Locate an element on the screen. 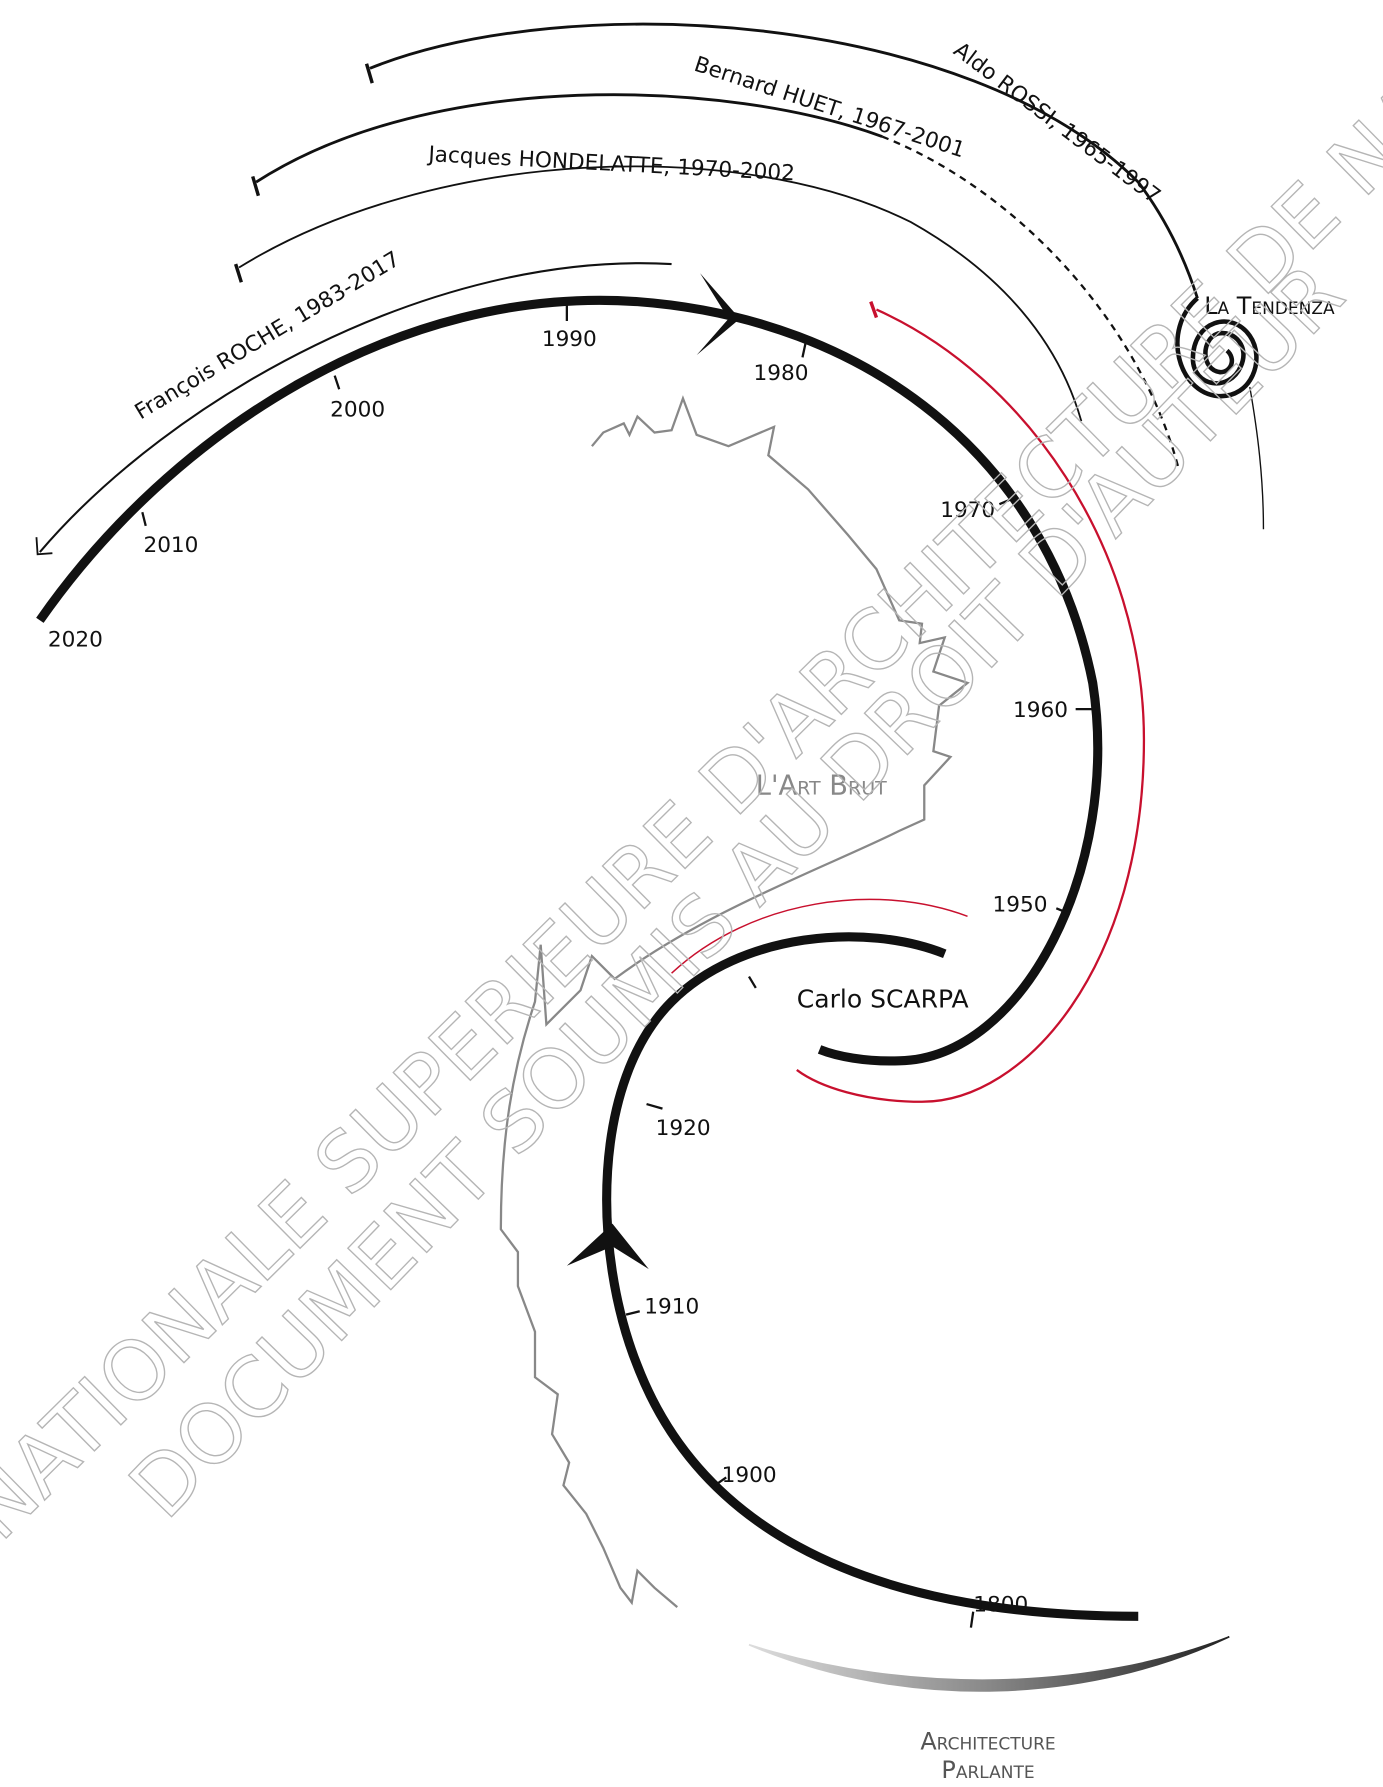 The image size is (1383, 1787). year-label: 2000 is located at coordinates (357, 410).